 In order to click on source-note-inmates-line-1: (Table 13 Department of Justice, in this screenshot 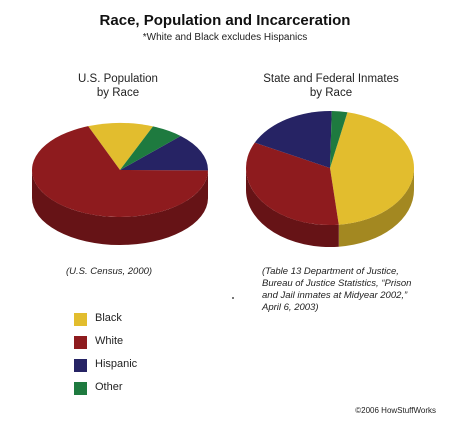, I will do `click(330, 271)`.